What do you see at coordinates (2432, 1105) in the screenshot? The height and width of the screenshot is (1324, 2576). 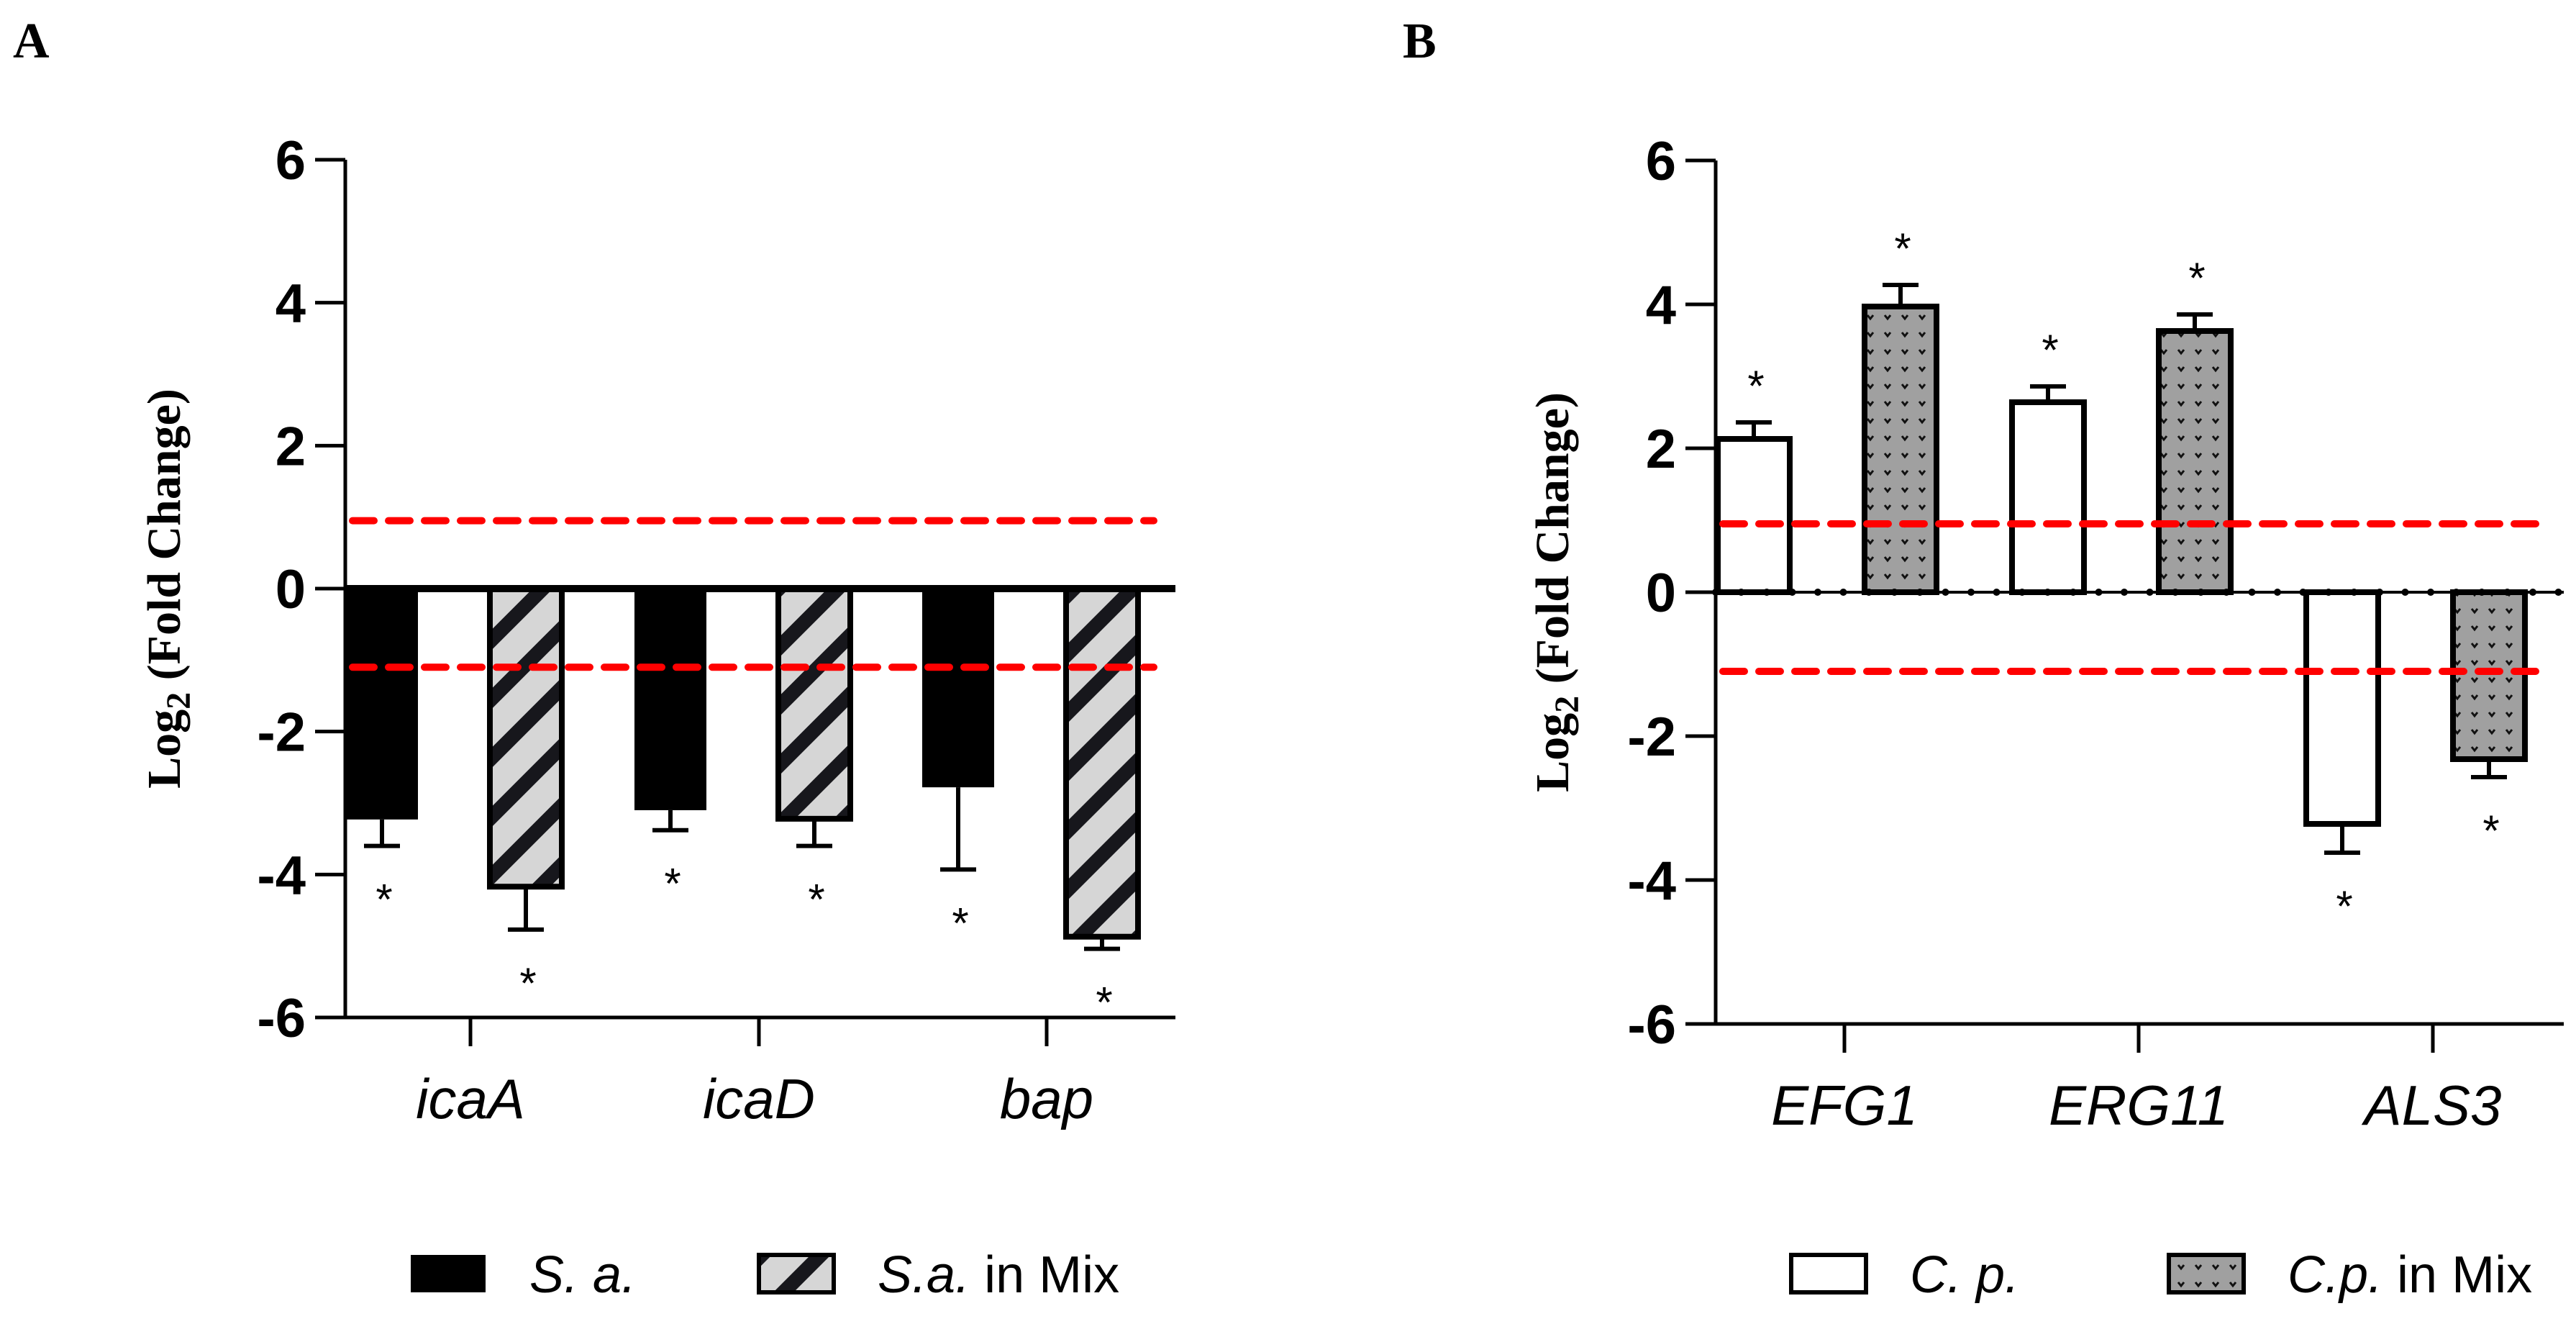 I see `x-tick-label: ALS3` at bounding box center [2432, 1105].